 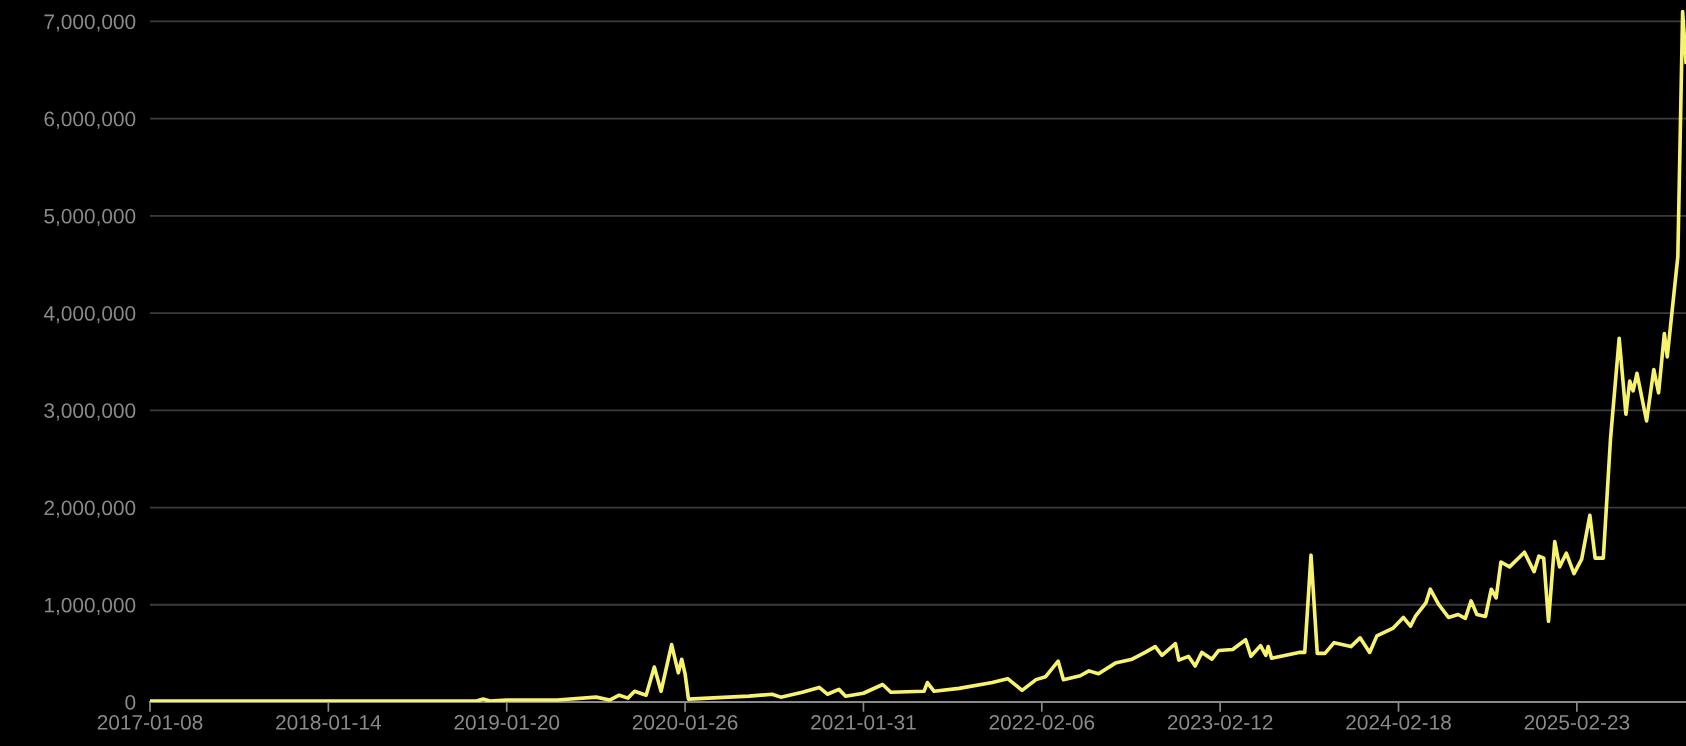 I want to click on x-tick-label: 2018-01-14, so click(x=329, y=722).